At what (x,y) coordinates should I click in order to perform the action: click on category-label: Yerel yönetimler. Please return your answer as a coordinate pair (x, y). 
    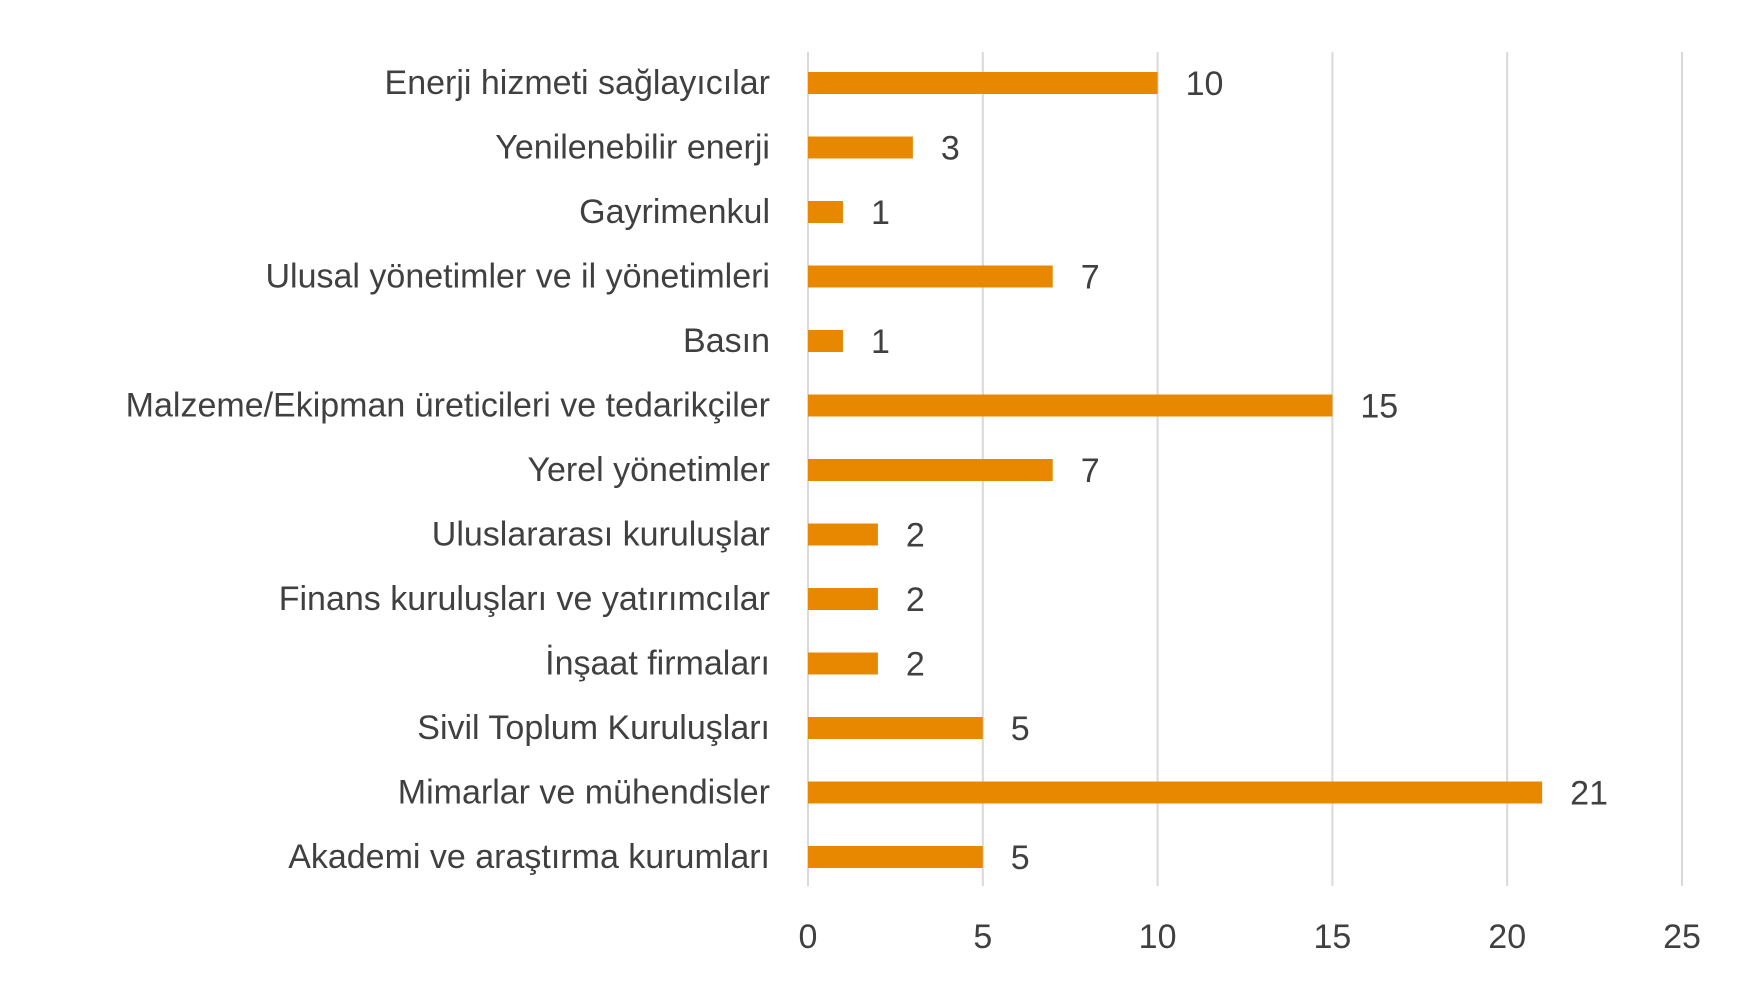
    Looking at the image, I should click on (648, 470).